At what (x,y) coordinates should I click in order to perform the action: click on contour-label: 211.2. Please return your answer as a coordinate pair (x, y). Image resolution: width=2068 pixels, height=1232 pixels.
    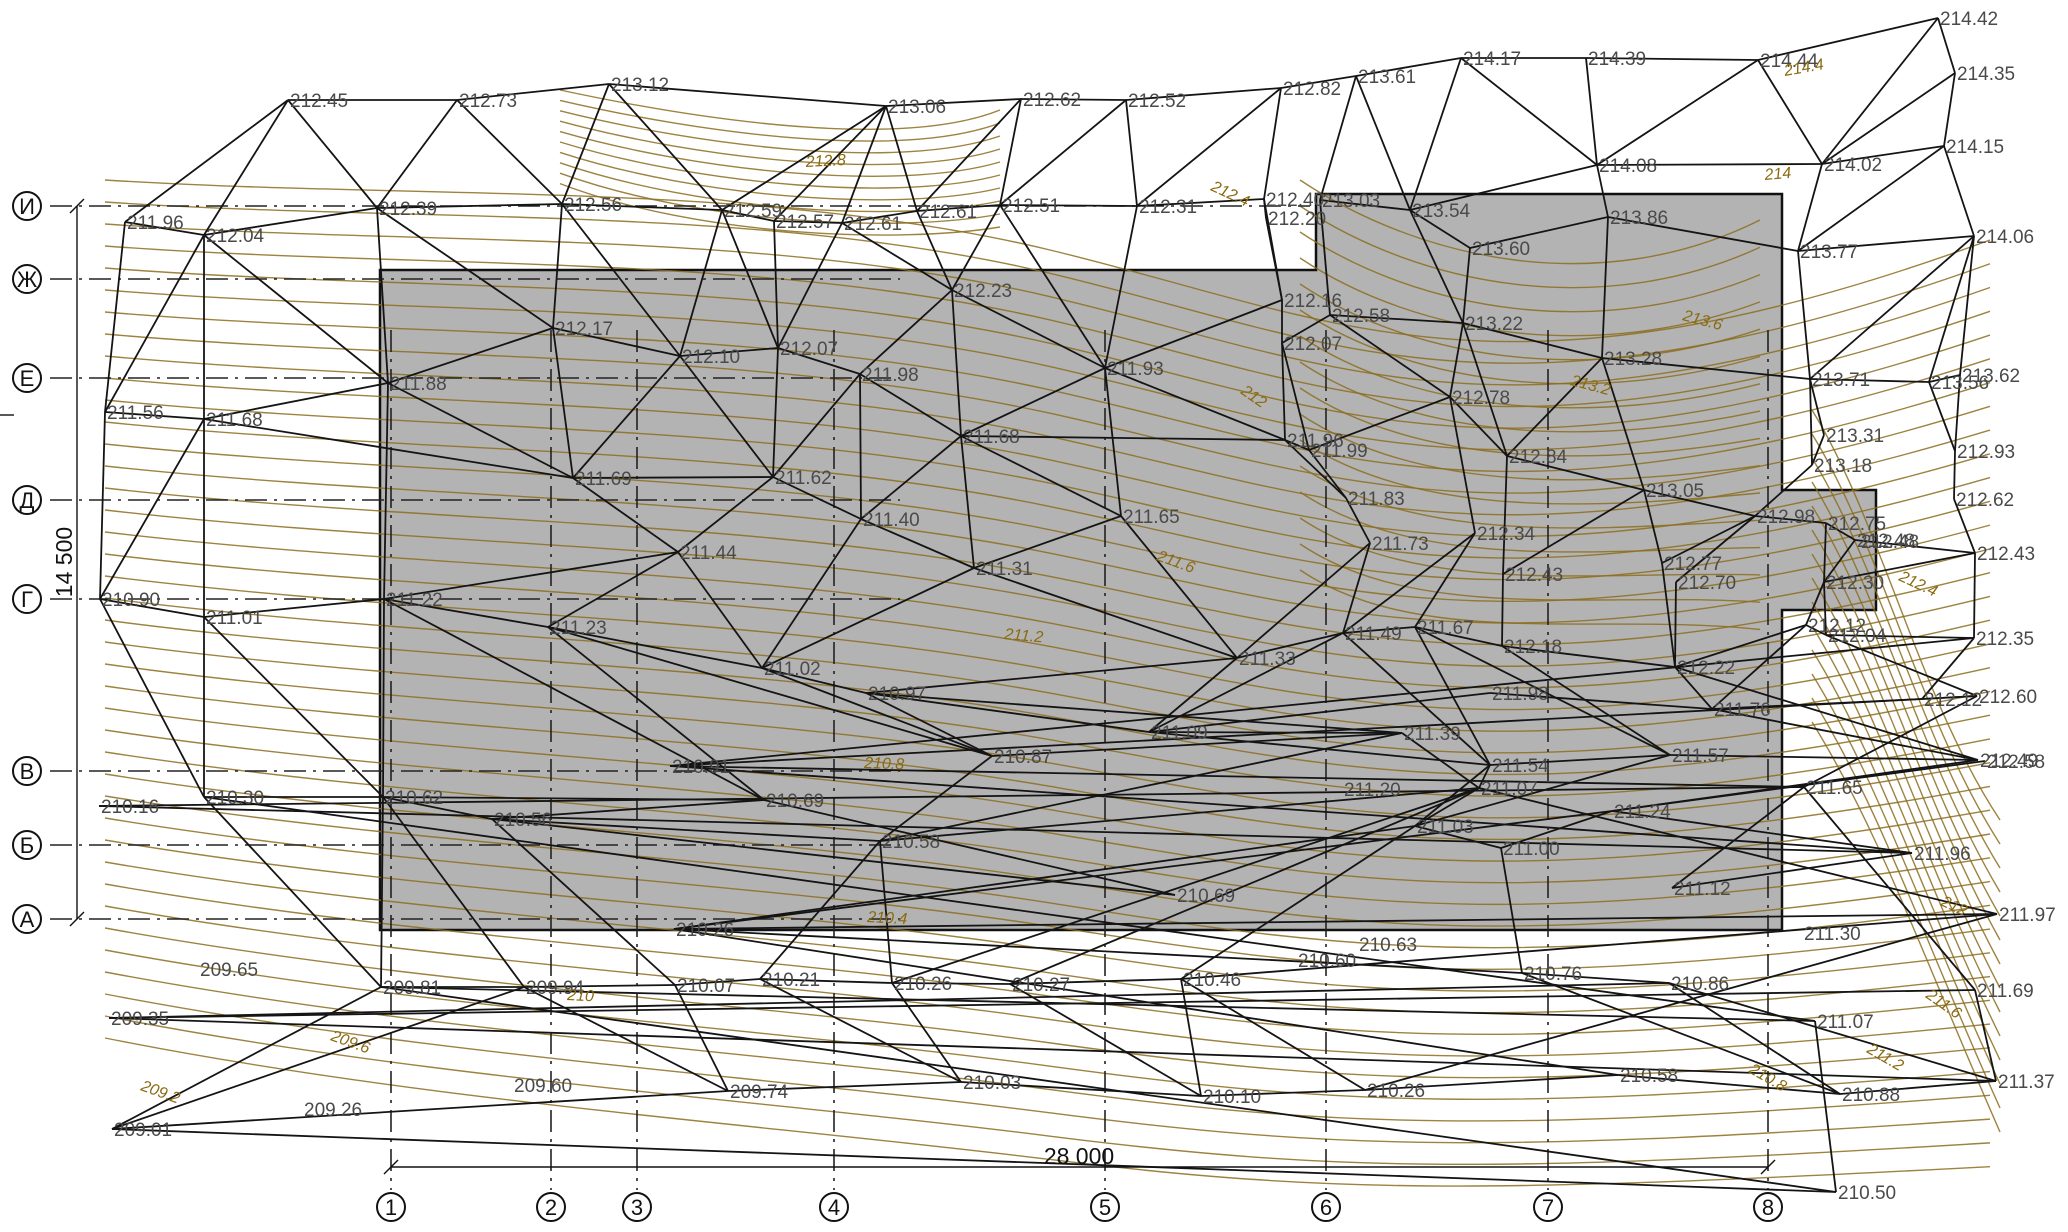
    Looking at the image, I should click on (1023, 636).